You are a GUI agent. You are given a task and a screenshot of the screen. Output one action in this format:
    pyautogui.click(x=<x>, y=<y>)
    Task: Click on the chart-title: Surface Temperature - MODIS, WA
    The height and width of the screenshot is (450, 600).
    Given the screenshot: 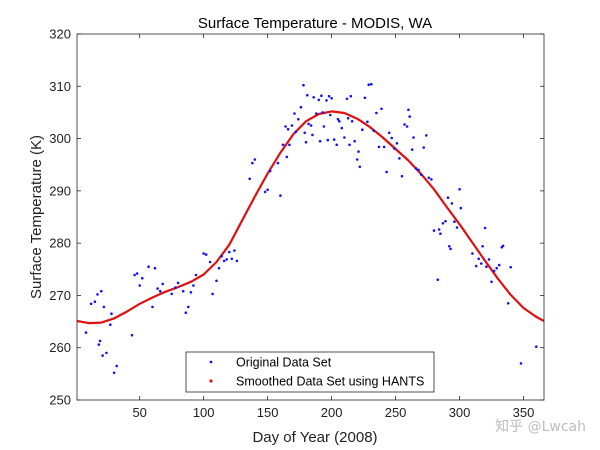 What is the action you would take?
    pyautogui.click(x=315, y=23)
    